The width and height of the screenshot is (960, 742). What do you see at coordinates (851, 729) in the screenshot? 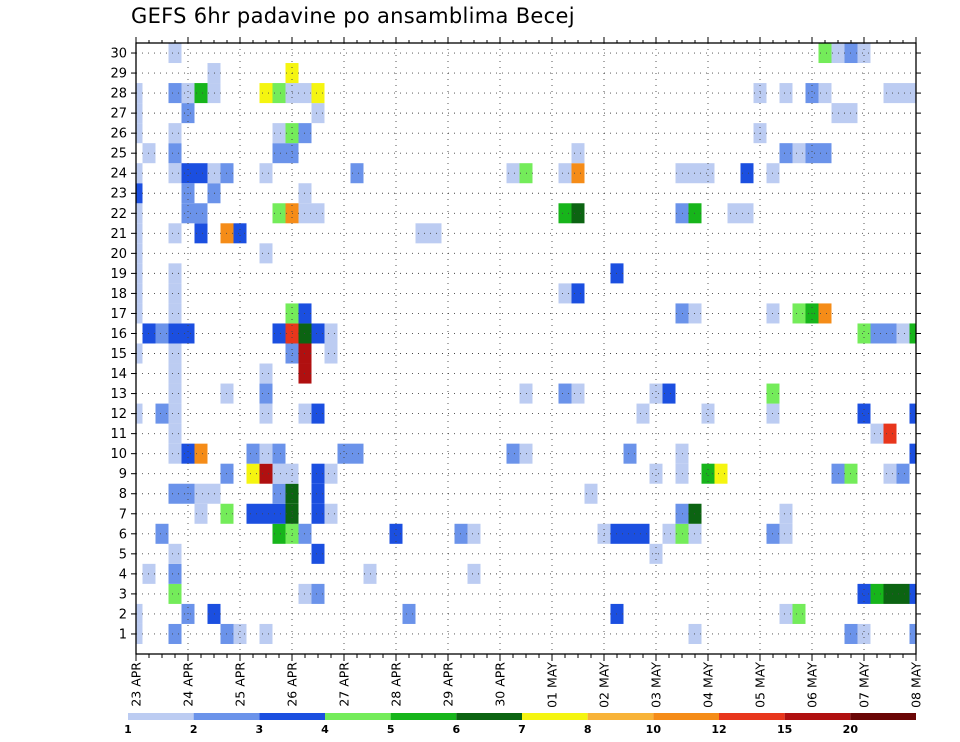
I see `legend-tick-label: 20` at bounding box center [851, 729].